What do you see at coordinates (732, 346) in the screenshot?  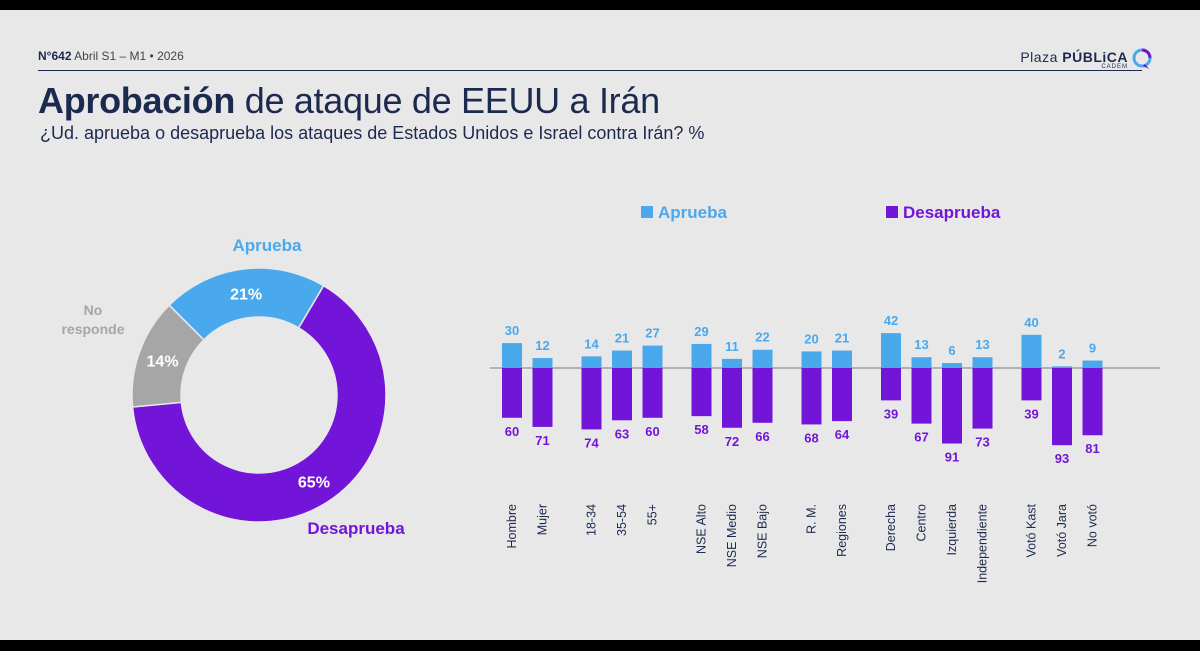 I see `value-label-aprueba: 11` at bounding box center [732, 346].